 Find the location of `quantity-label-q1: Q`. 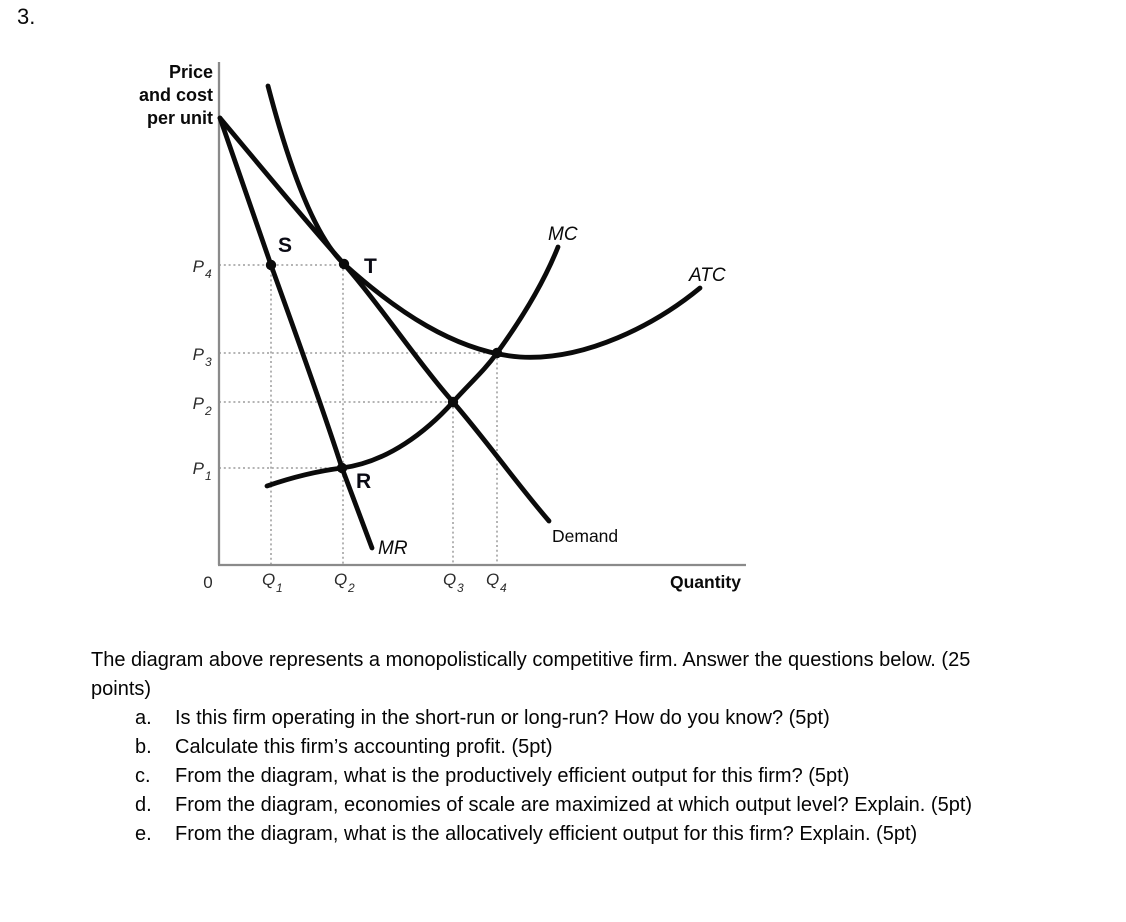

quantity-label-q1: Q is located at coordinates (268, 579).